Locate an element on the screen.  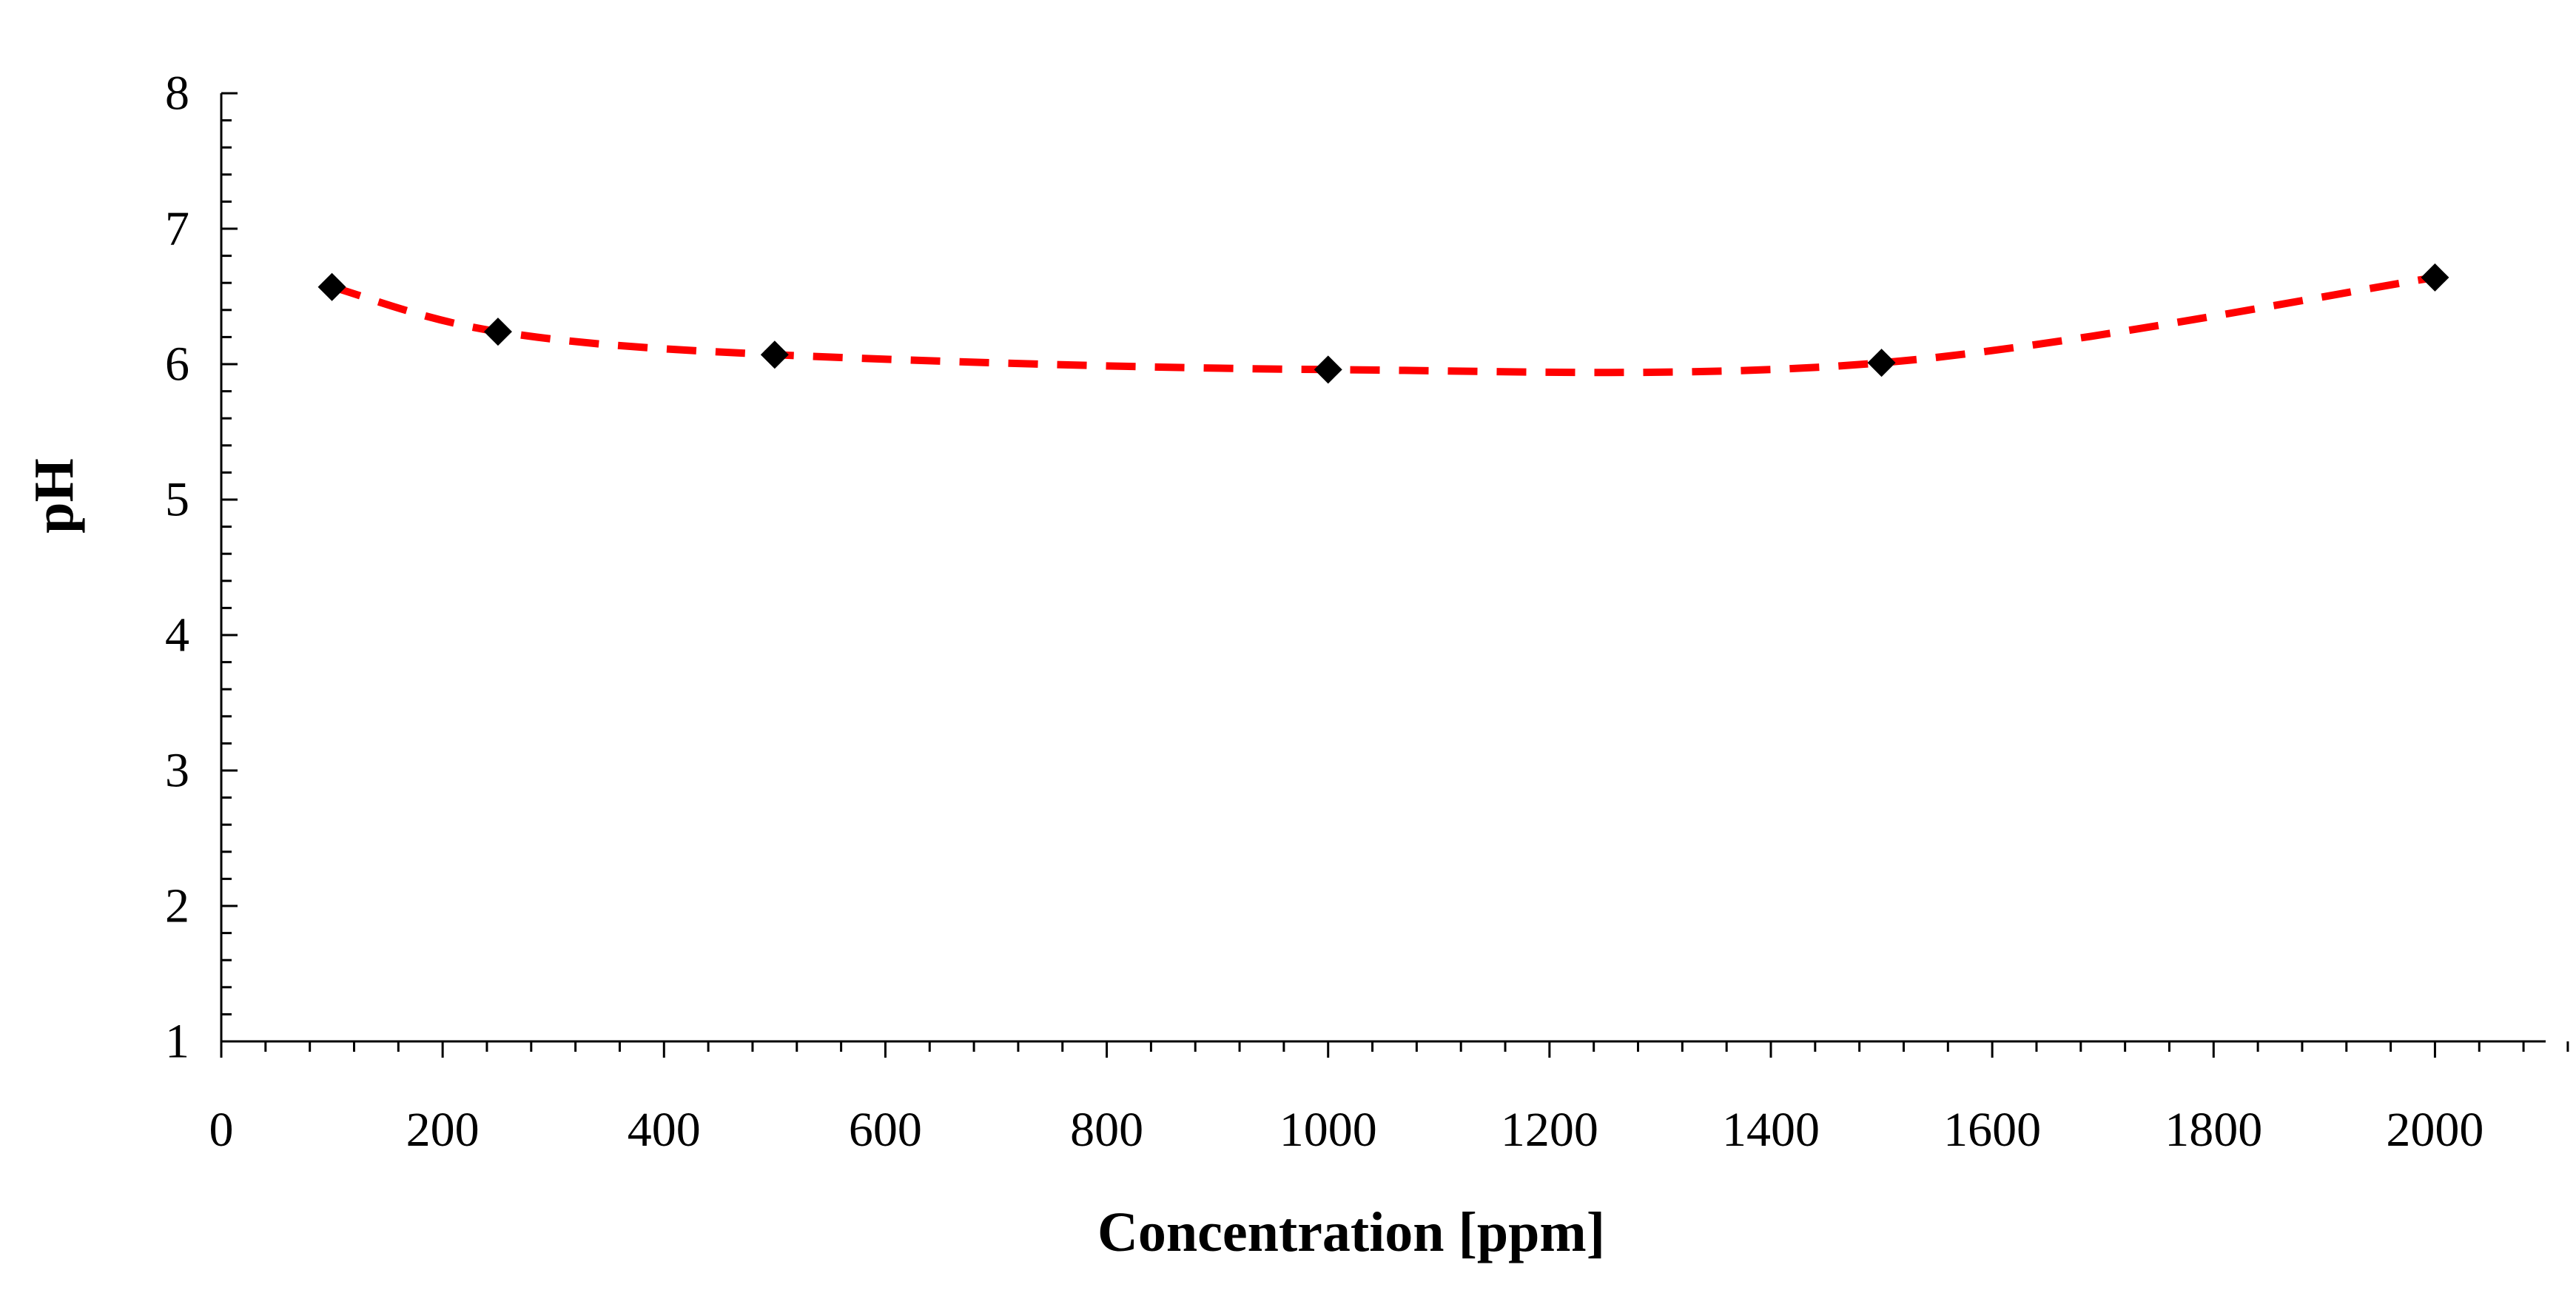
x-tick-label: 1600 is located at coordinates (1992, 1130).